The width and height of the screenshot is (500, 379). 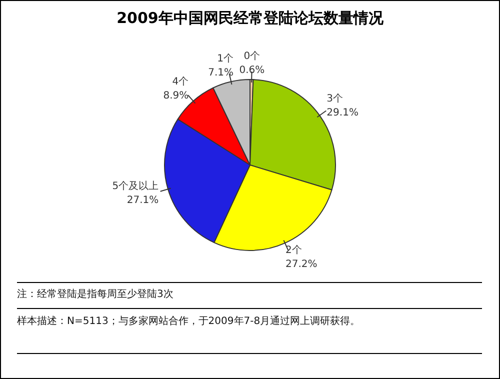 I want to click on data-label: 0.6%, so click(x=252, y=70).